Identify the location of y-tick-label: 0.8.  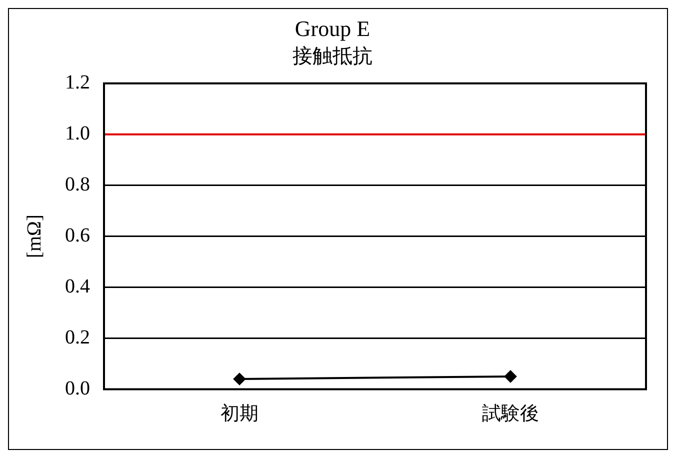
(77, 185).